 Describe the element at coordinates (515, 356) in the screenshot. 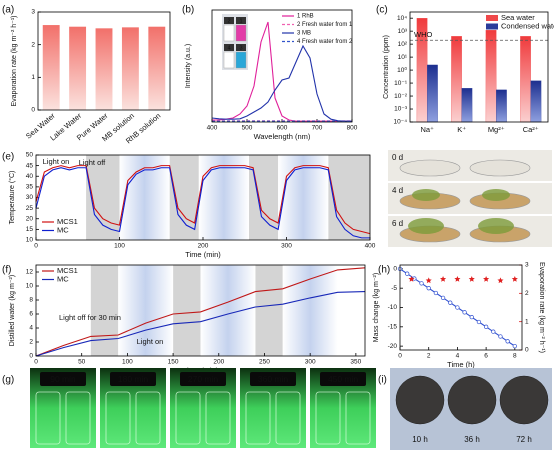

I see `x-tick-label: 8` at that location.